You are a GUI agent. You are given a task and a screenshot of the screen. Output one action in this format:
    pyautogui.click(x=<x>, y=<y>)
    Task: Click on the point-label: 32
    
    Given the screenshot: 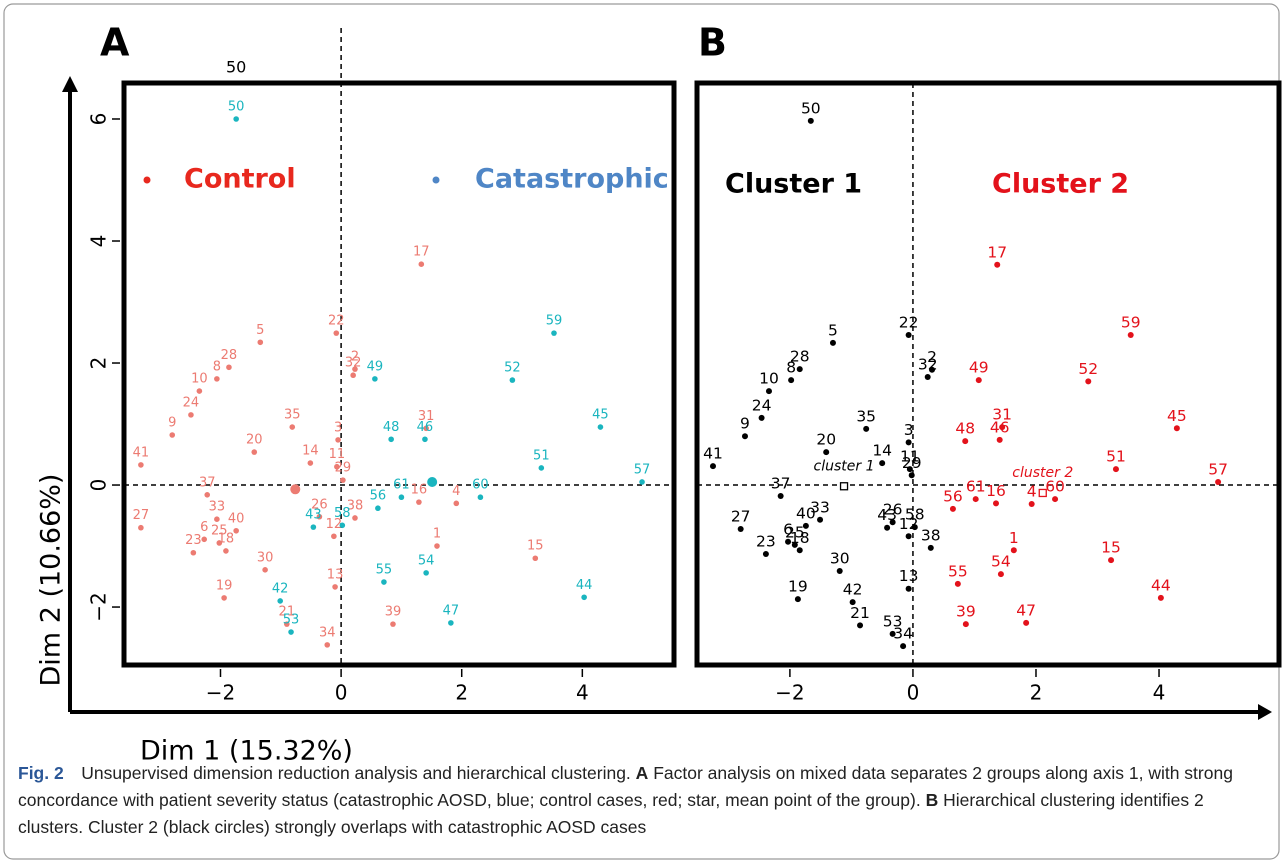 What is the action you would take?
    pyautogui.click(x=928, y=365)
    